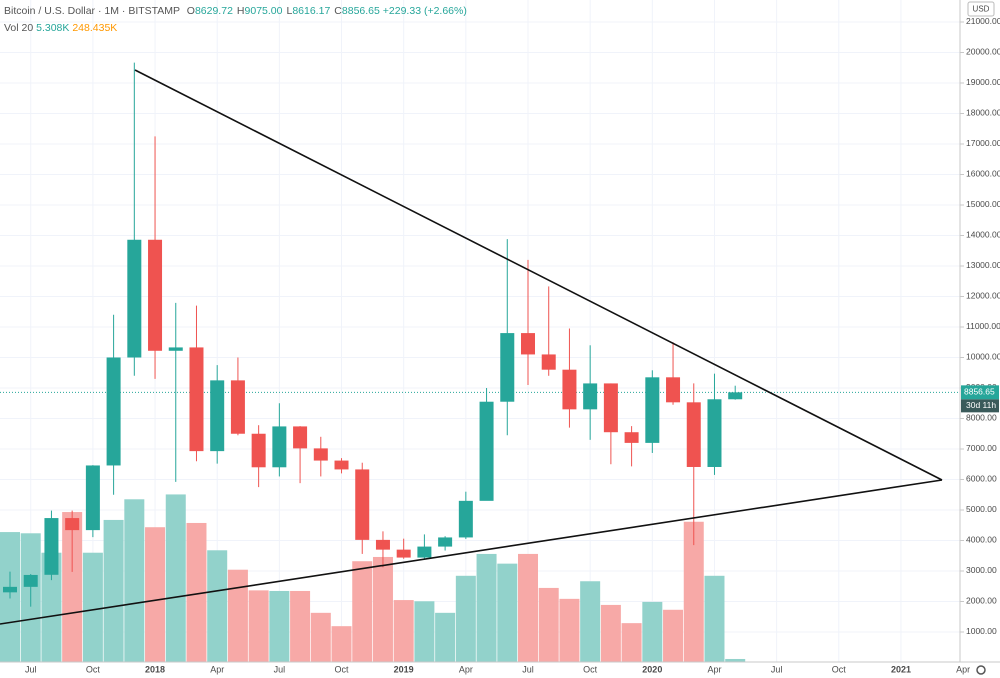 This screenshot has width=1000, height=678. I want to click on ohlc-value: 8629.72, so click(213, 11).